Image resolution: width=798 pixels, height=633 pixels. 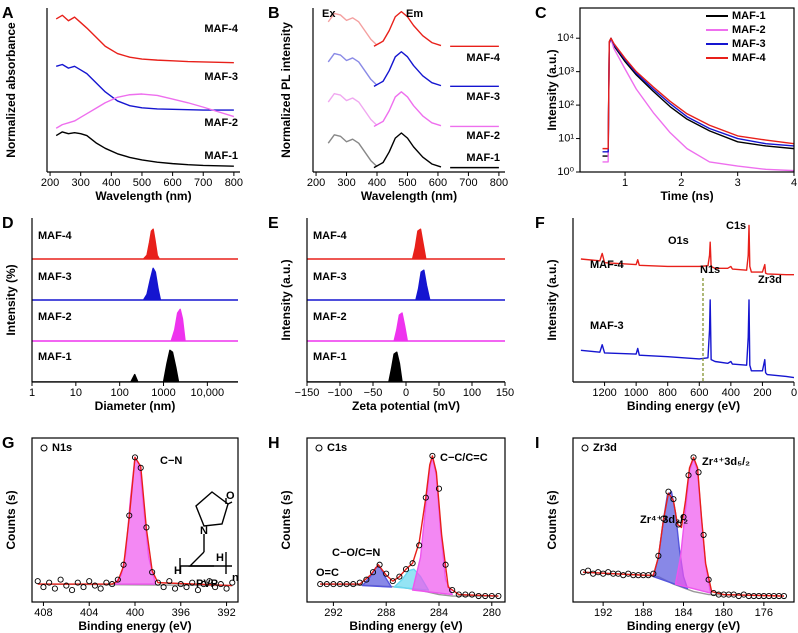 What do you see at coordinates (307, 393) in the screenshot?
I see `x-tick-label: −150` at bounding box center [307, 393].